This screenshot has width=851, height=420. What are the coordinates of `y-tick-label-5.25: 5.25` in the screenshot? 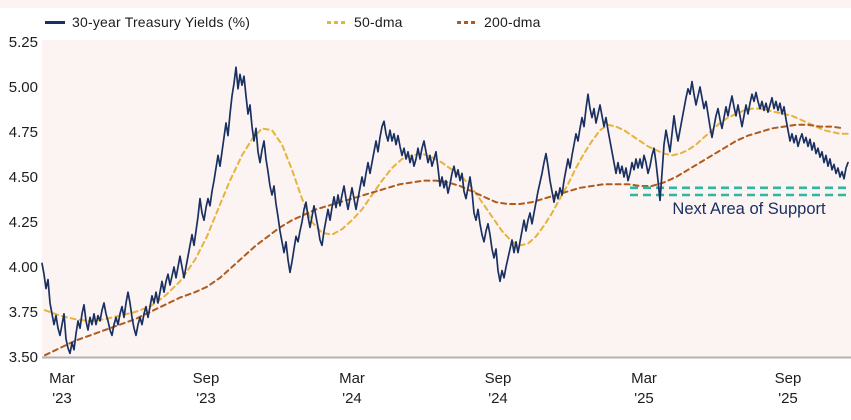 It's located at (23, 42).